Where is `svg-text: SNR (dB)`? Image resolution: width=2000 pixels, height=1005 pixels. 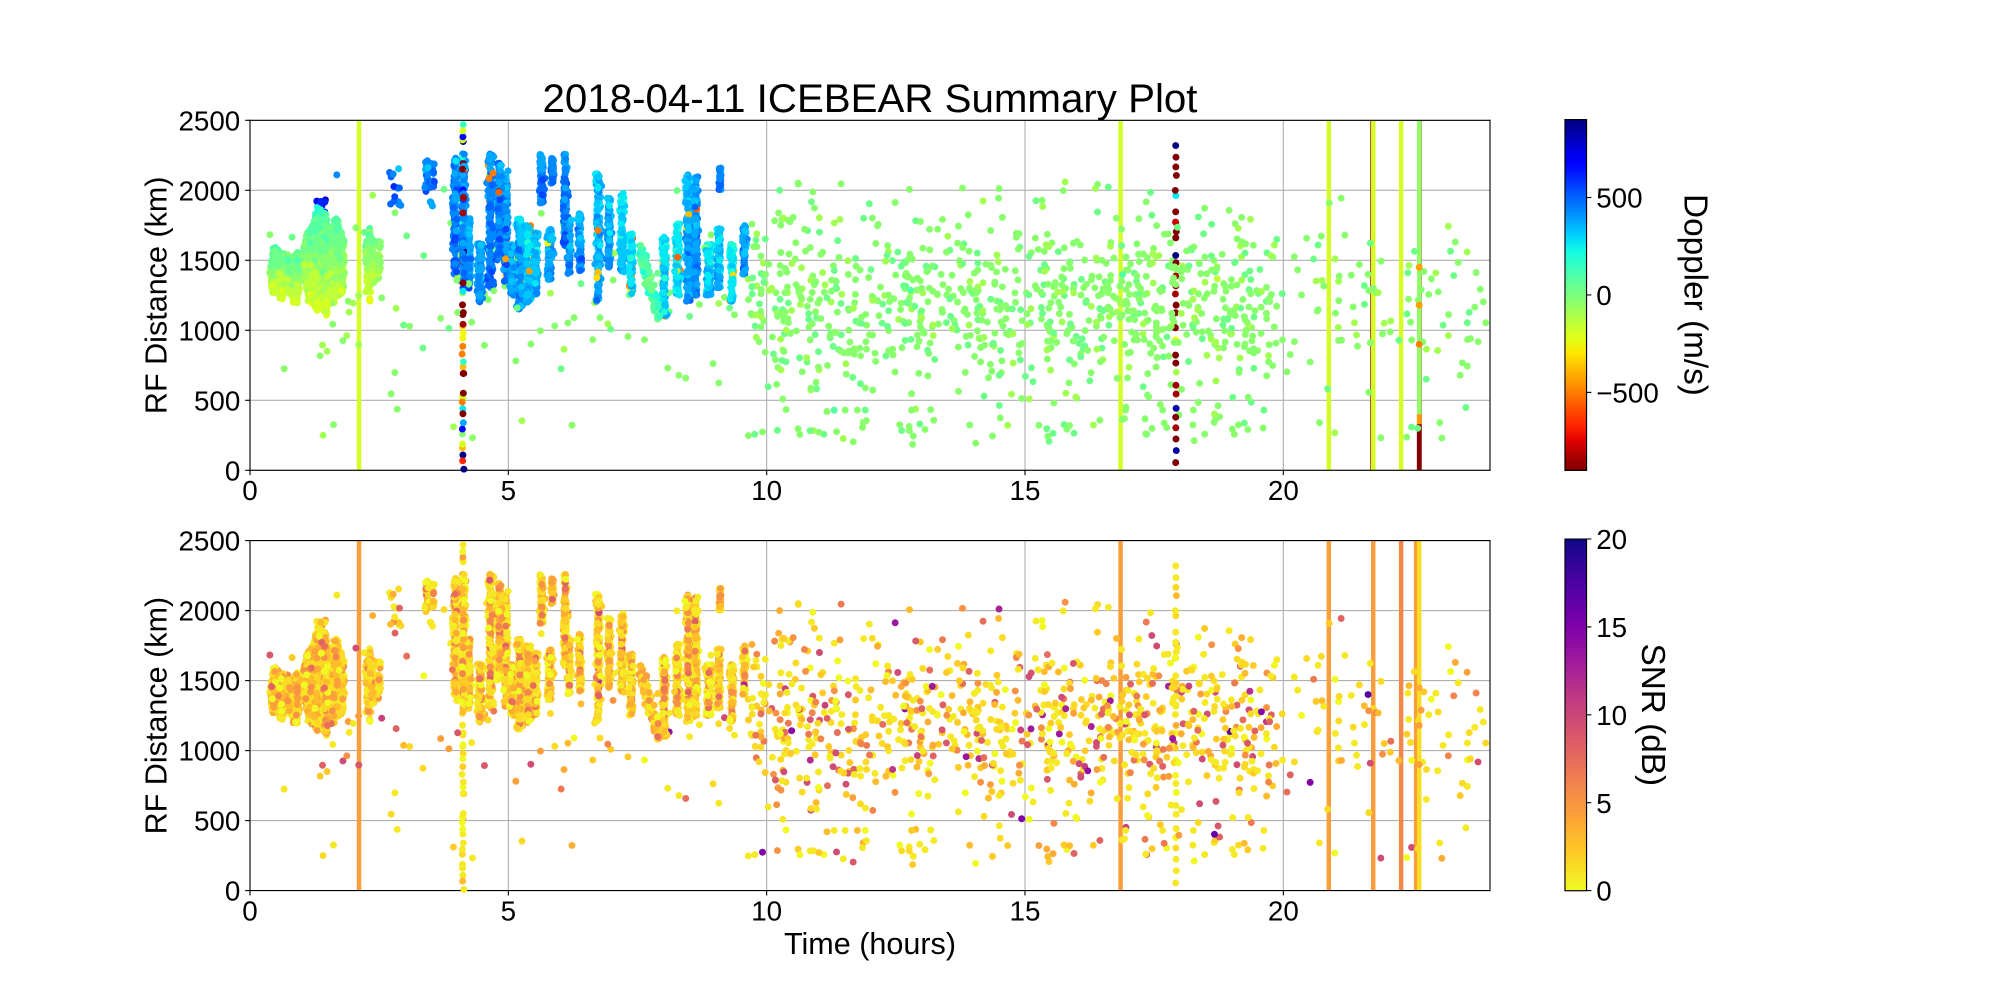 svg-text: SNR (dB) is located at coordinates (1652, 715).